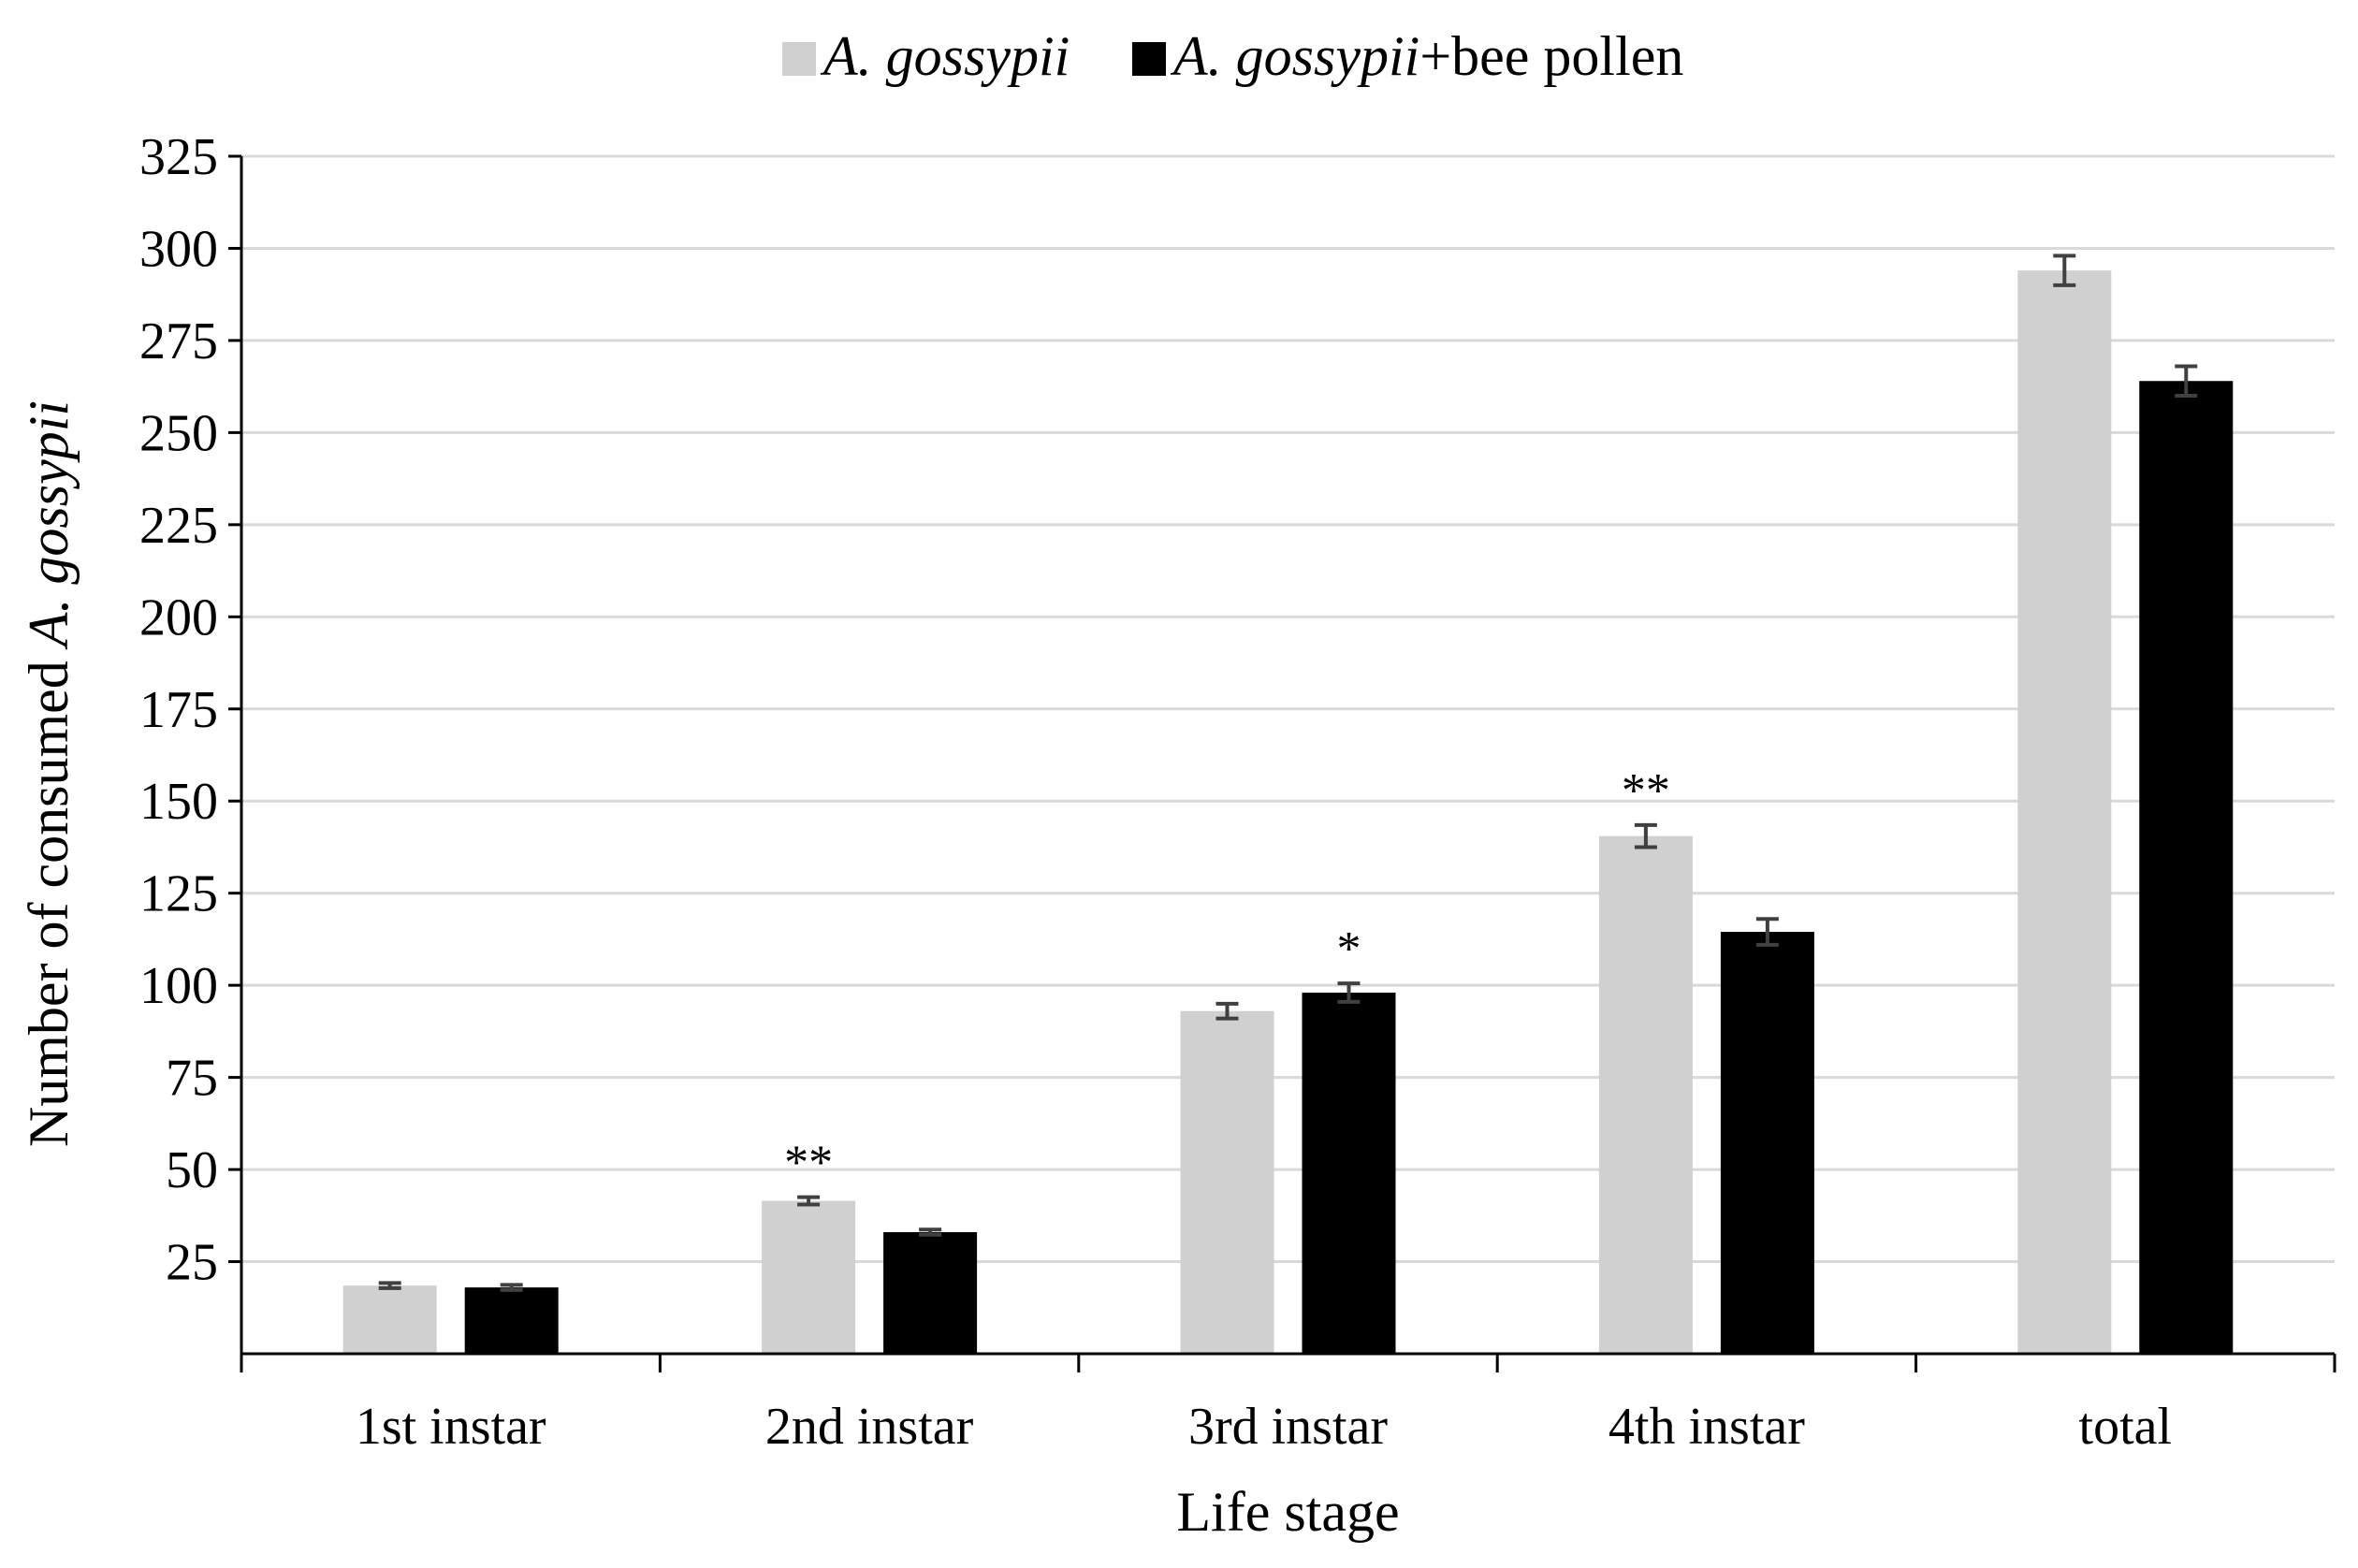  Describe the element at coordinates (192, 1170) in the screenshot. I see `y-tick-label: 50` at that location.